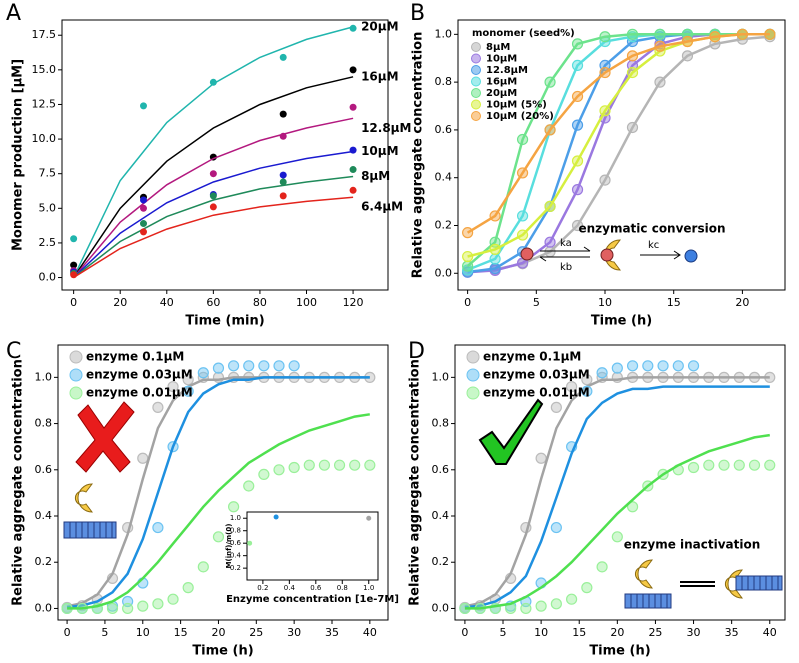 This screenshot has height=663, width=799. Describe the element at coordinates (382, 207) in the screenshot. I see `series-label: 6.4μM` at that location.